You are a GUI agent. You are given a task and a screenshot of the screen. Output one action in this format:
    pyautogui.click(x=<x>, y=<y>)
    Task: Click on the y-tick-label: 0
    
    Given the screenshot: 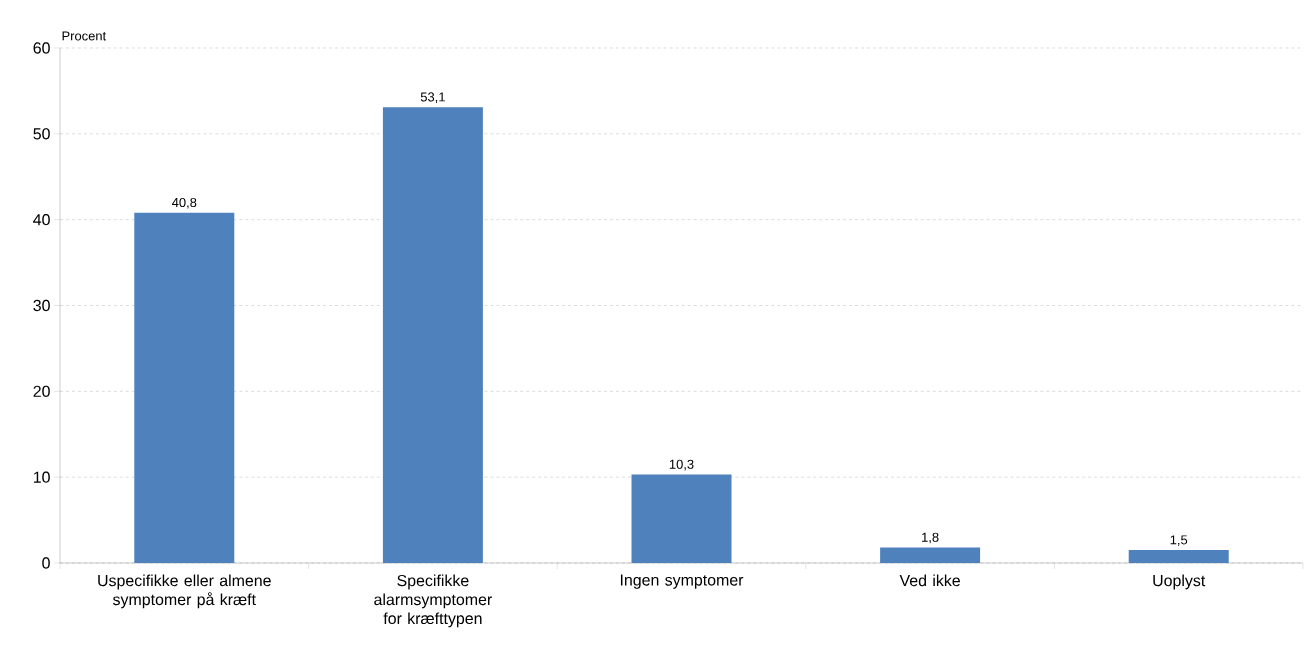 What is the action you would take?
    pyautogui.click(x=46, y=563)
    